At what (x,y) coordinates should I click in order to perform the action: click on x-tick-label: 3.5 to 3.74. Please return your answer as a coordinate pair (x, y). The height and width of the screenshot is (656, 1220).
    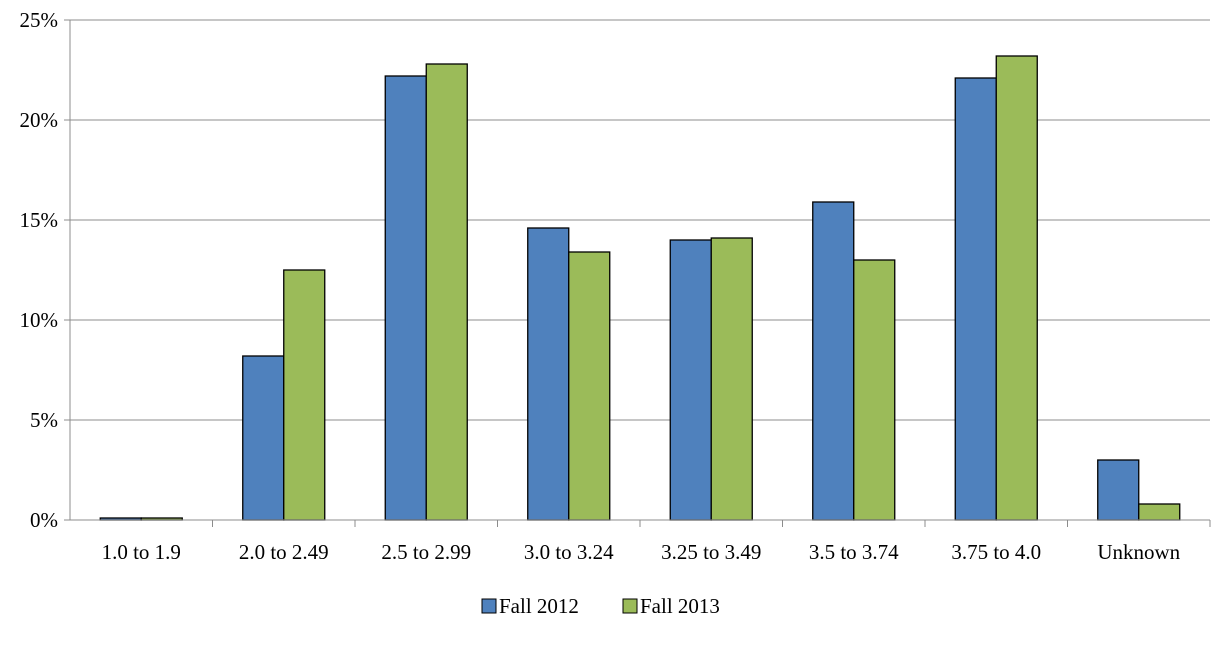
    Looking at the image, I should click on (854, 552).